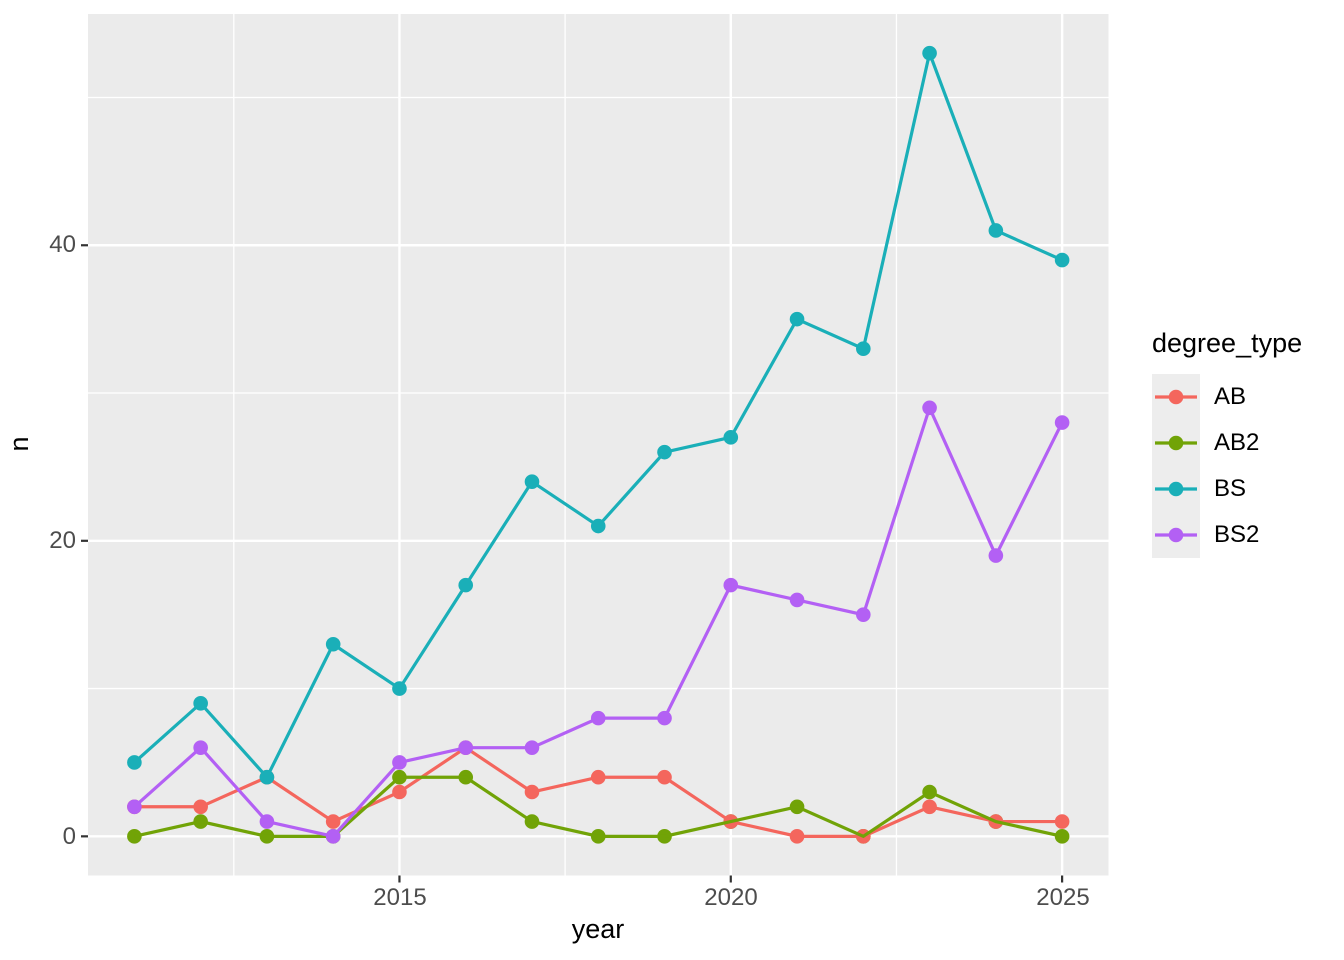  I want to click on legend-item-bs2: BS2, so click(1227, 535).